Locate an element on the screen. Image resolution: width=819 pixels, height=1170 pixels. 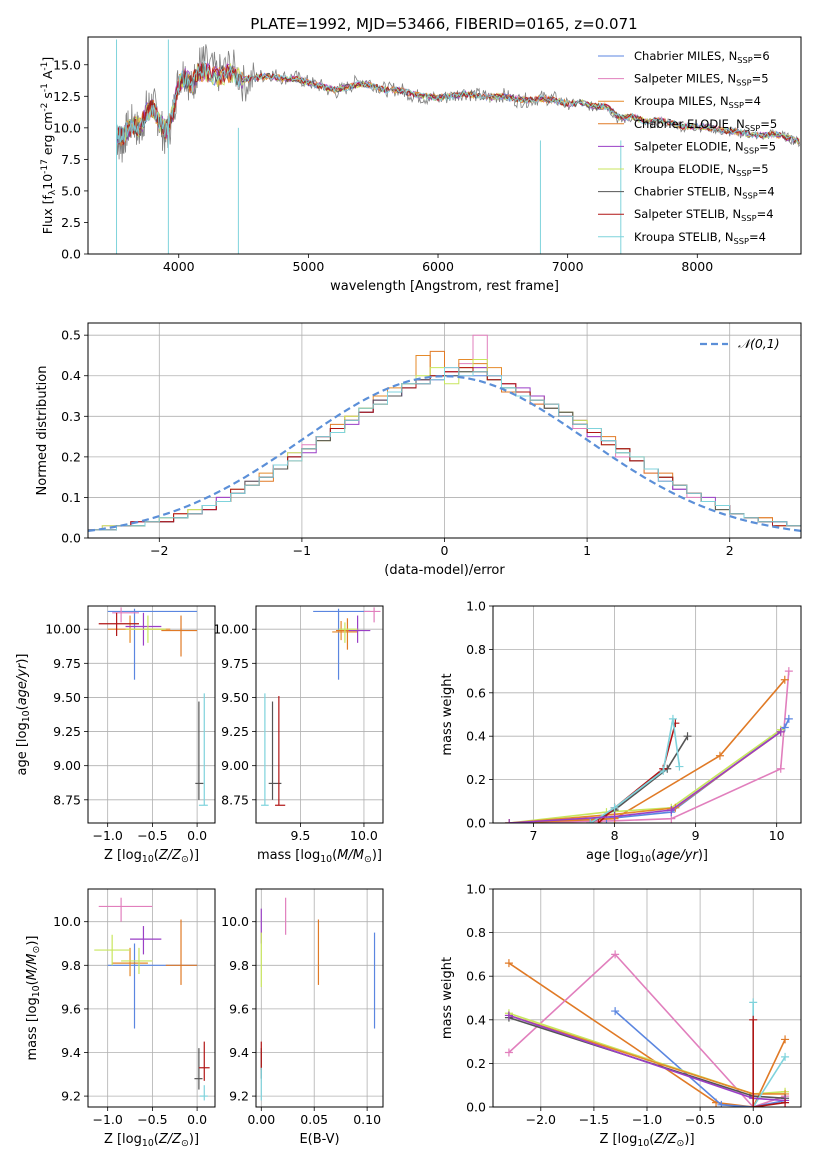
y-tick-label: 8.75 is located at coordinates (67, 799).